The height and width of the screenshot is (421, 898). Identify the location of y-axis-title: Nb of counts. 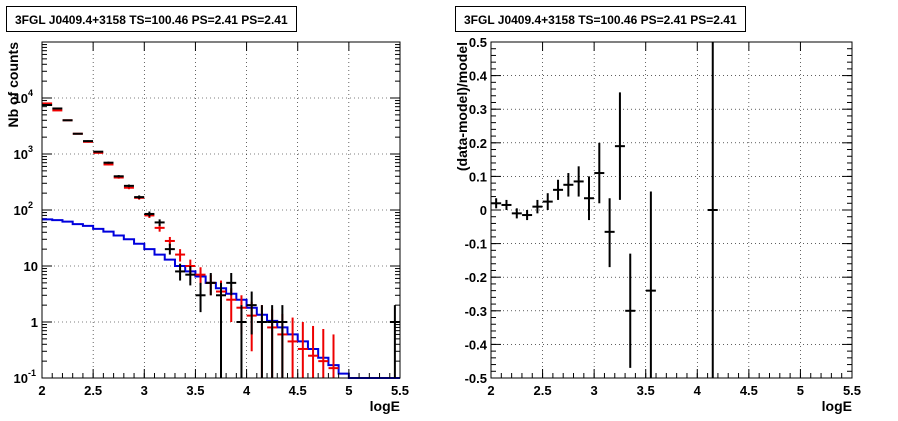
(13, 85).